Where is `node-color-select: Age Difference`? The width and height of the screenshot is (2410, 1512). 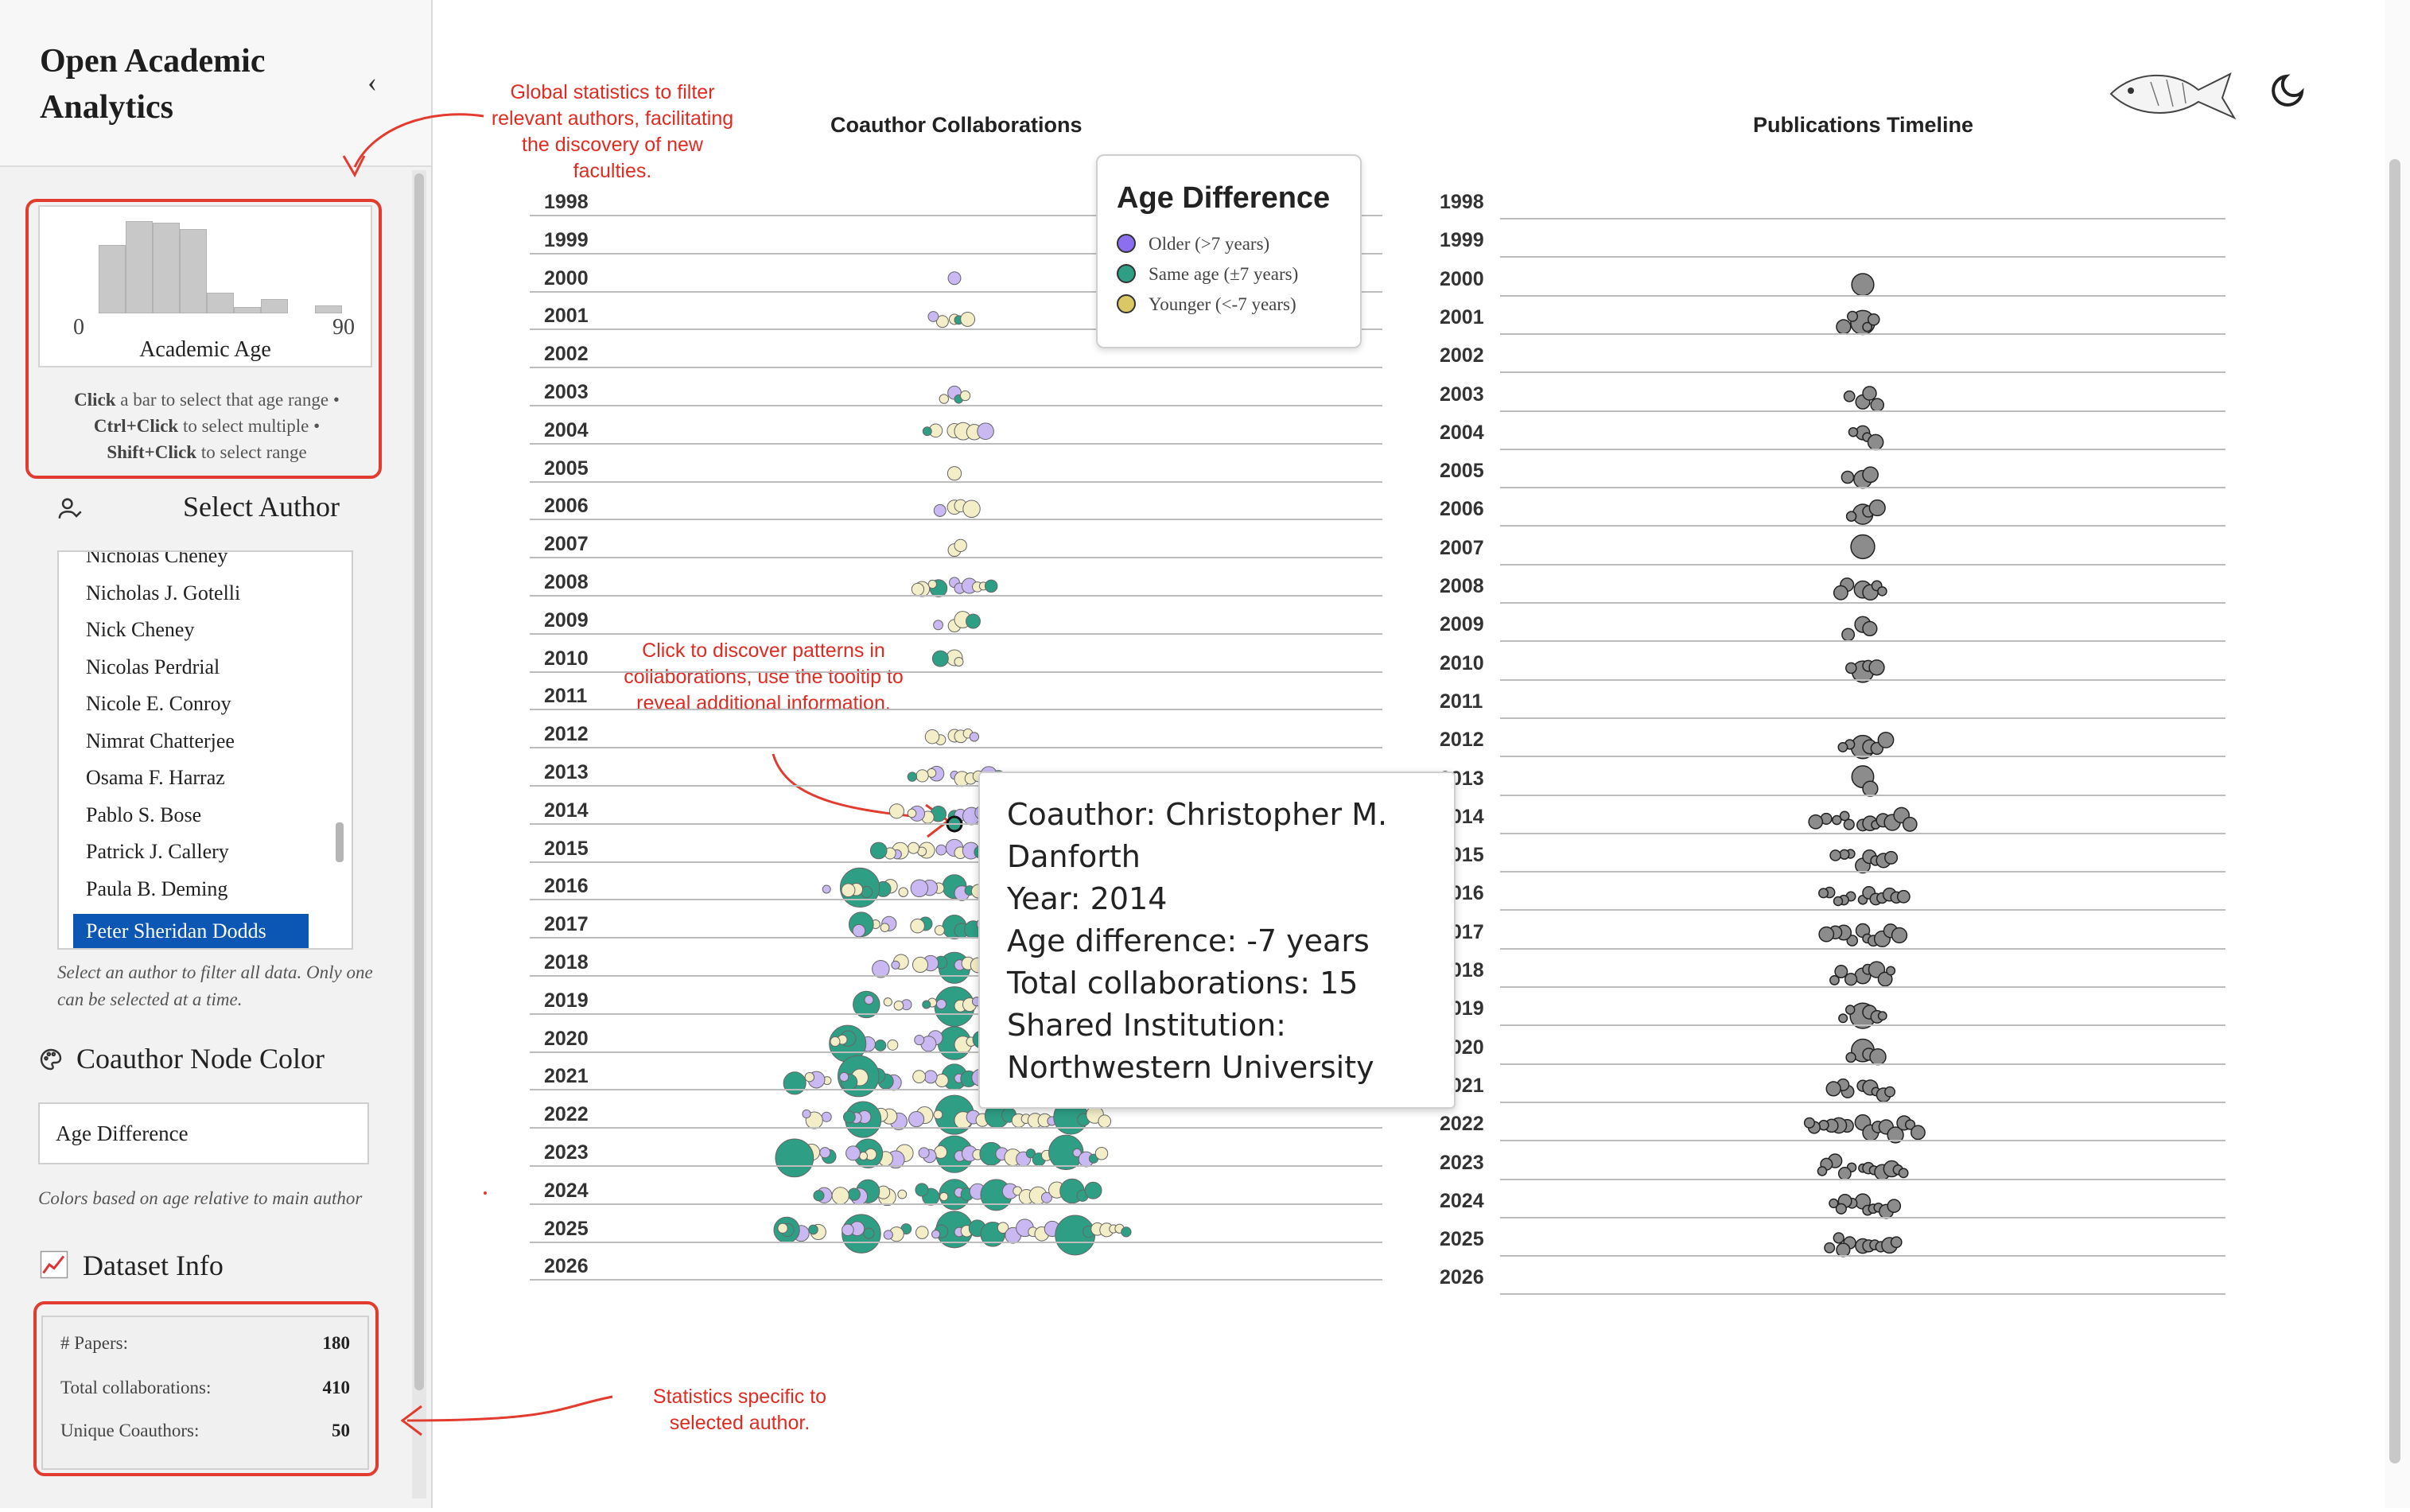
node-color-select: Age Difference is located at coordinates (203, 1133).